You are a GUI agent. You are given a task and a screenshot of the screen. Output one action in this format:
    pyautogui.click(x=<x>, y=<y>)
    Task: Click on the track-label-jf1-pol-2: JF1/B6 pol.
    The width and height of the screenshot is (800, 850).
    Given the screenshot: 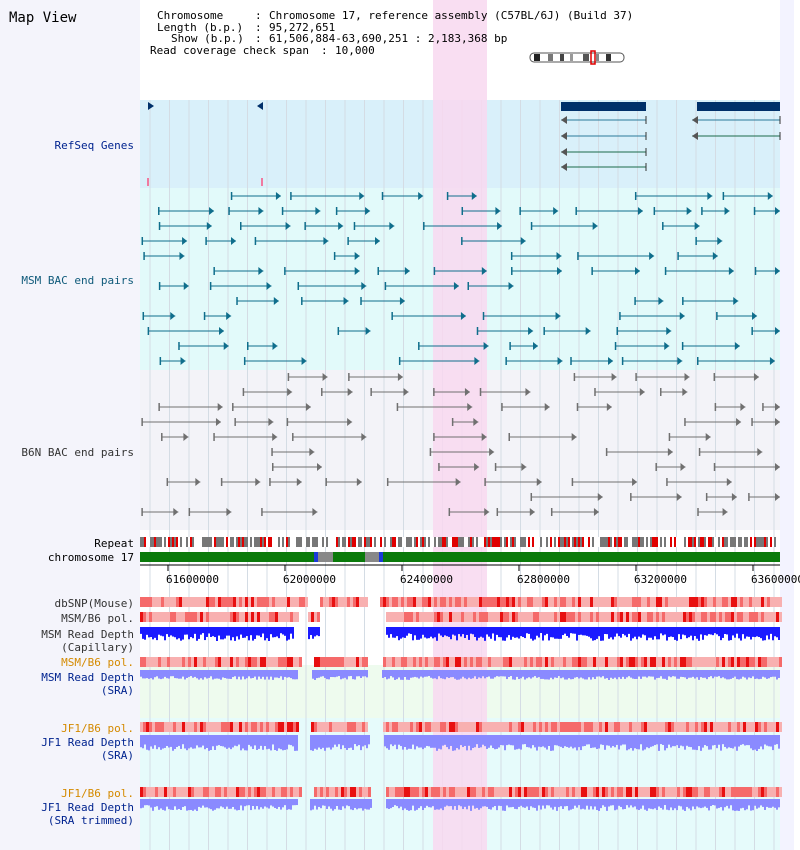 What is the action you would take?
    pyautogui.click(x=97, y=793)
    